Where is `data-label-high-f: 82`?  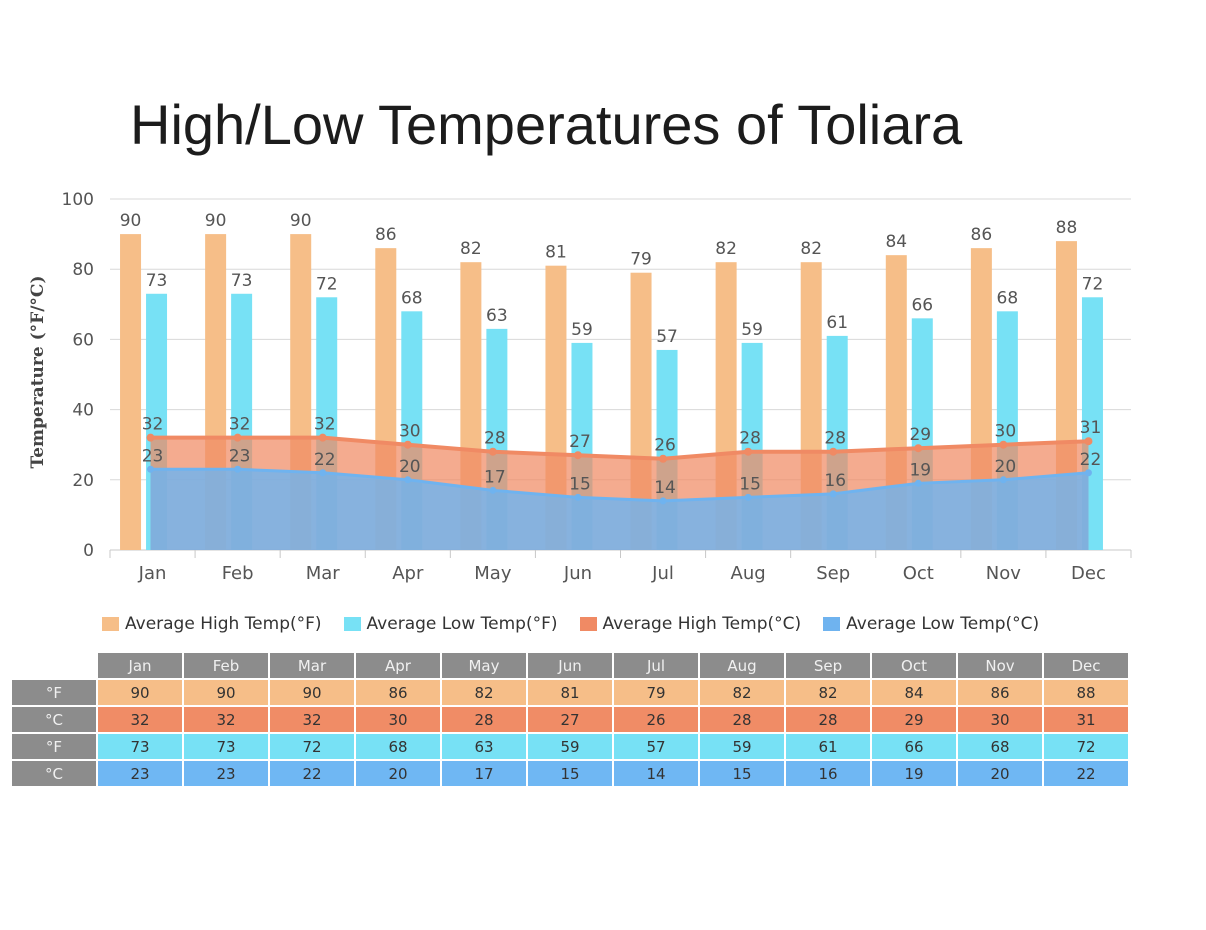 data-label-high-f: 82 is located at coordinates (811, 249).